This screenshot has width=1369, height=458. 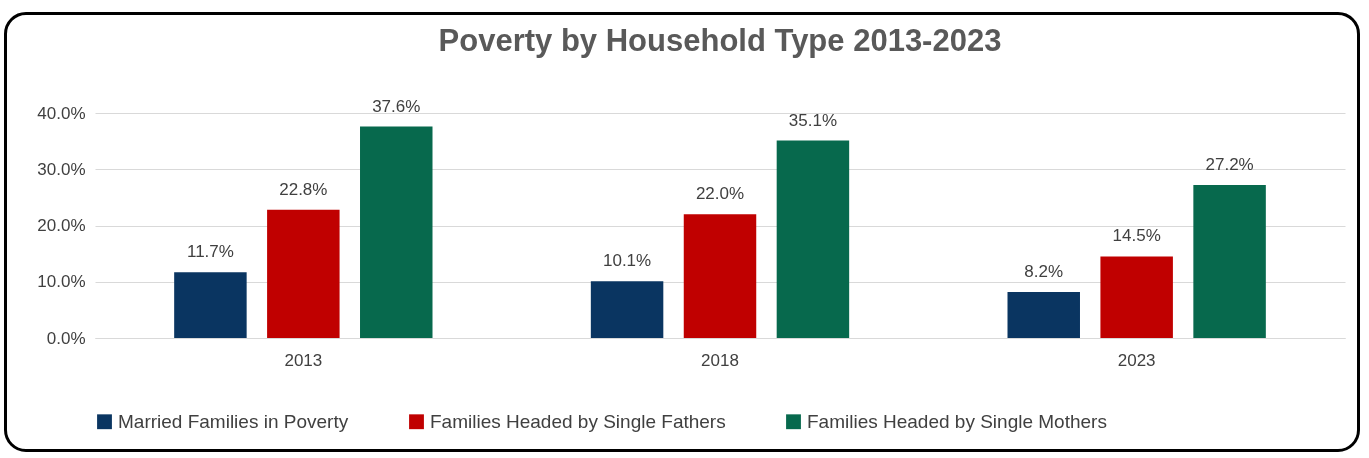 I want to click on data-label: 14.5%, so click(x=1136, y=236).